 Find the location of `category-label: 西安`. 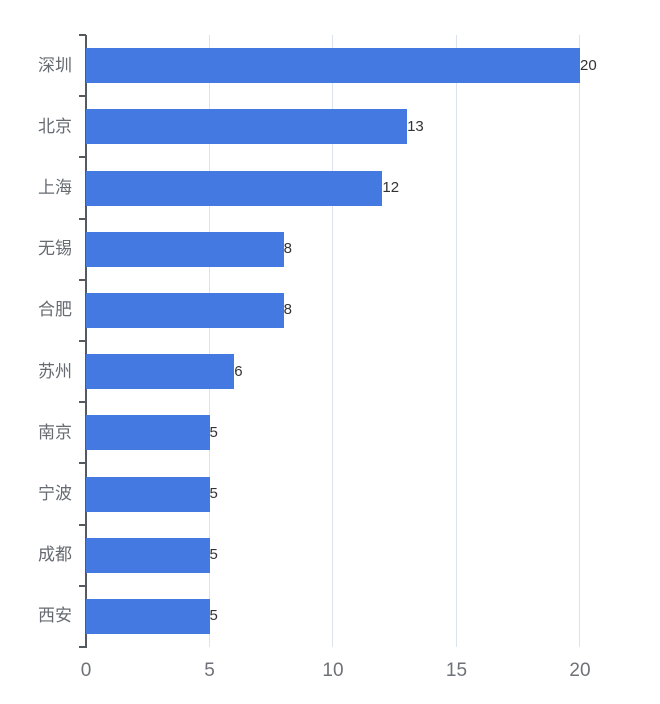

category-label: 西安 is located at coordinates (55, 616).